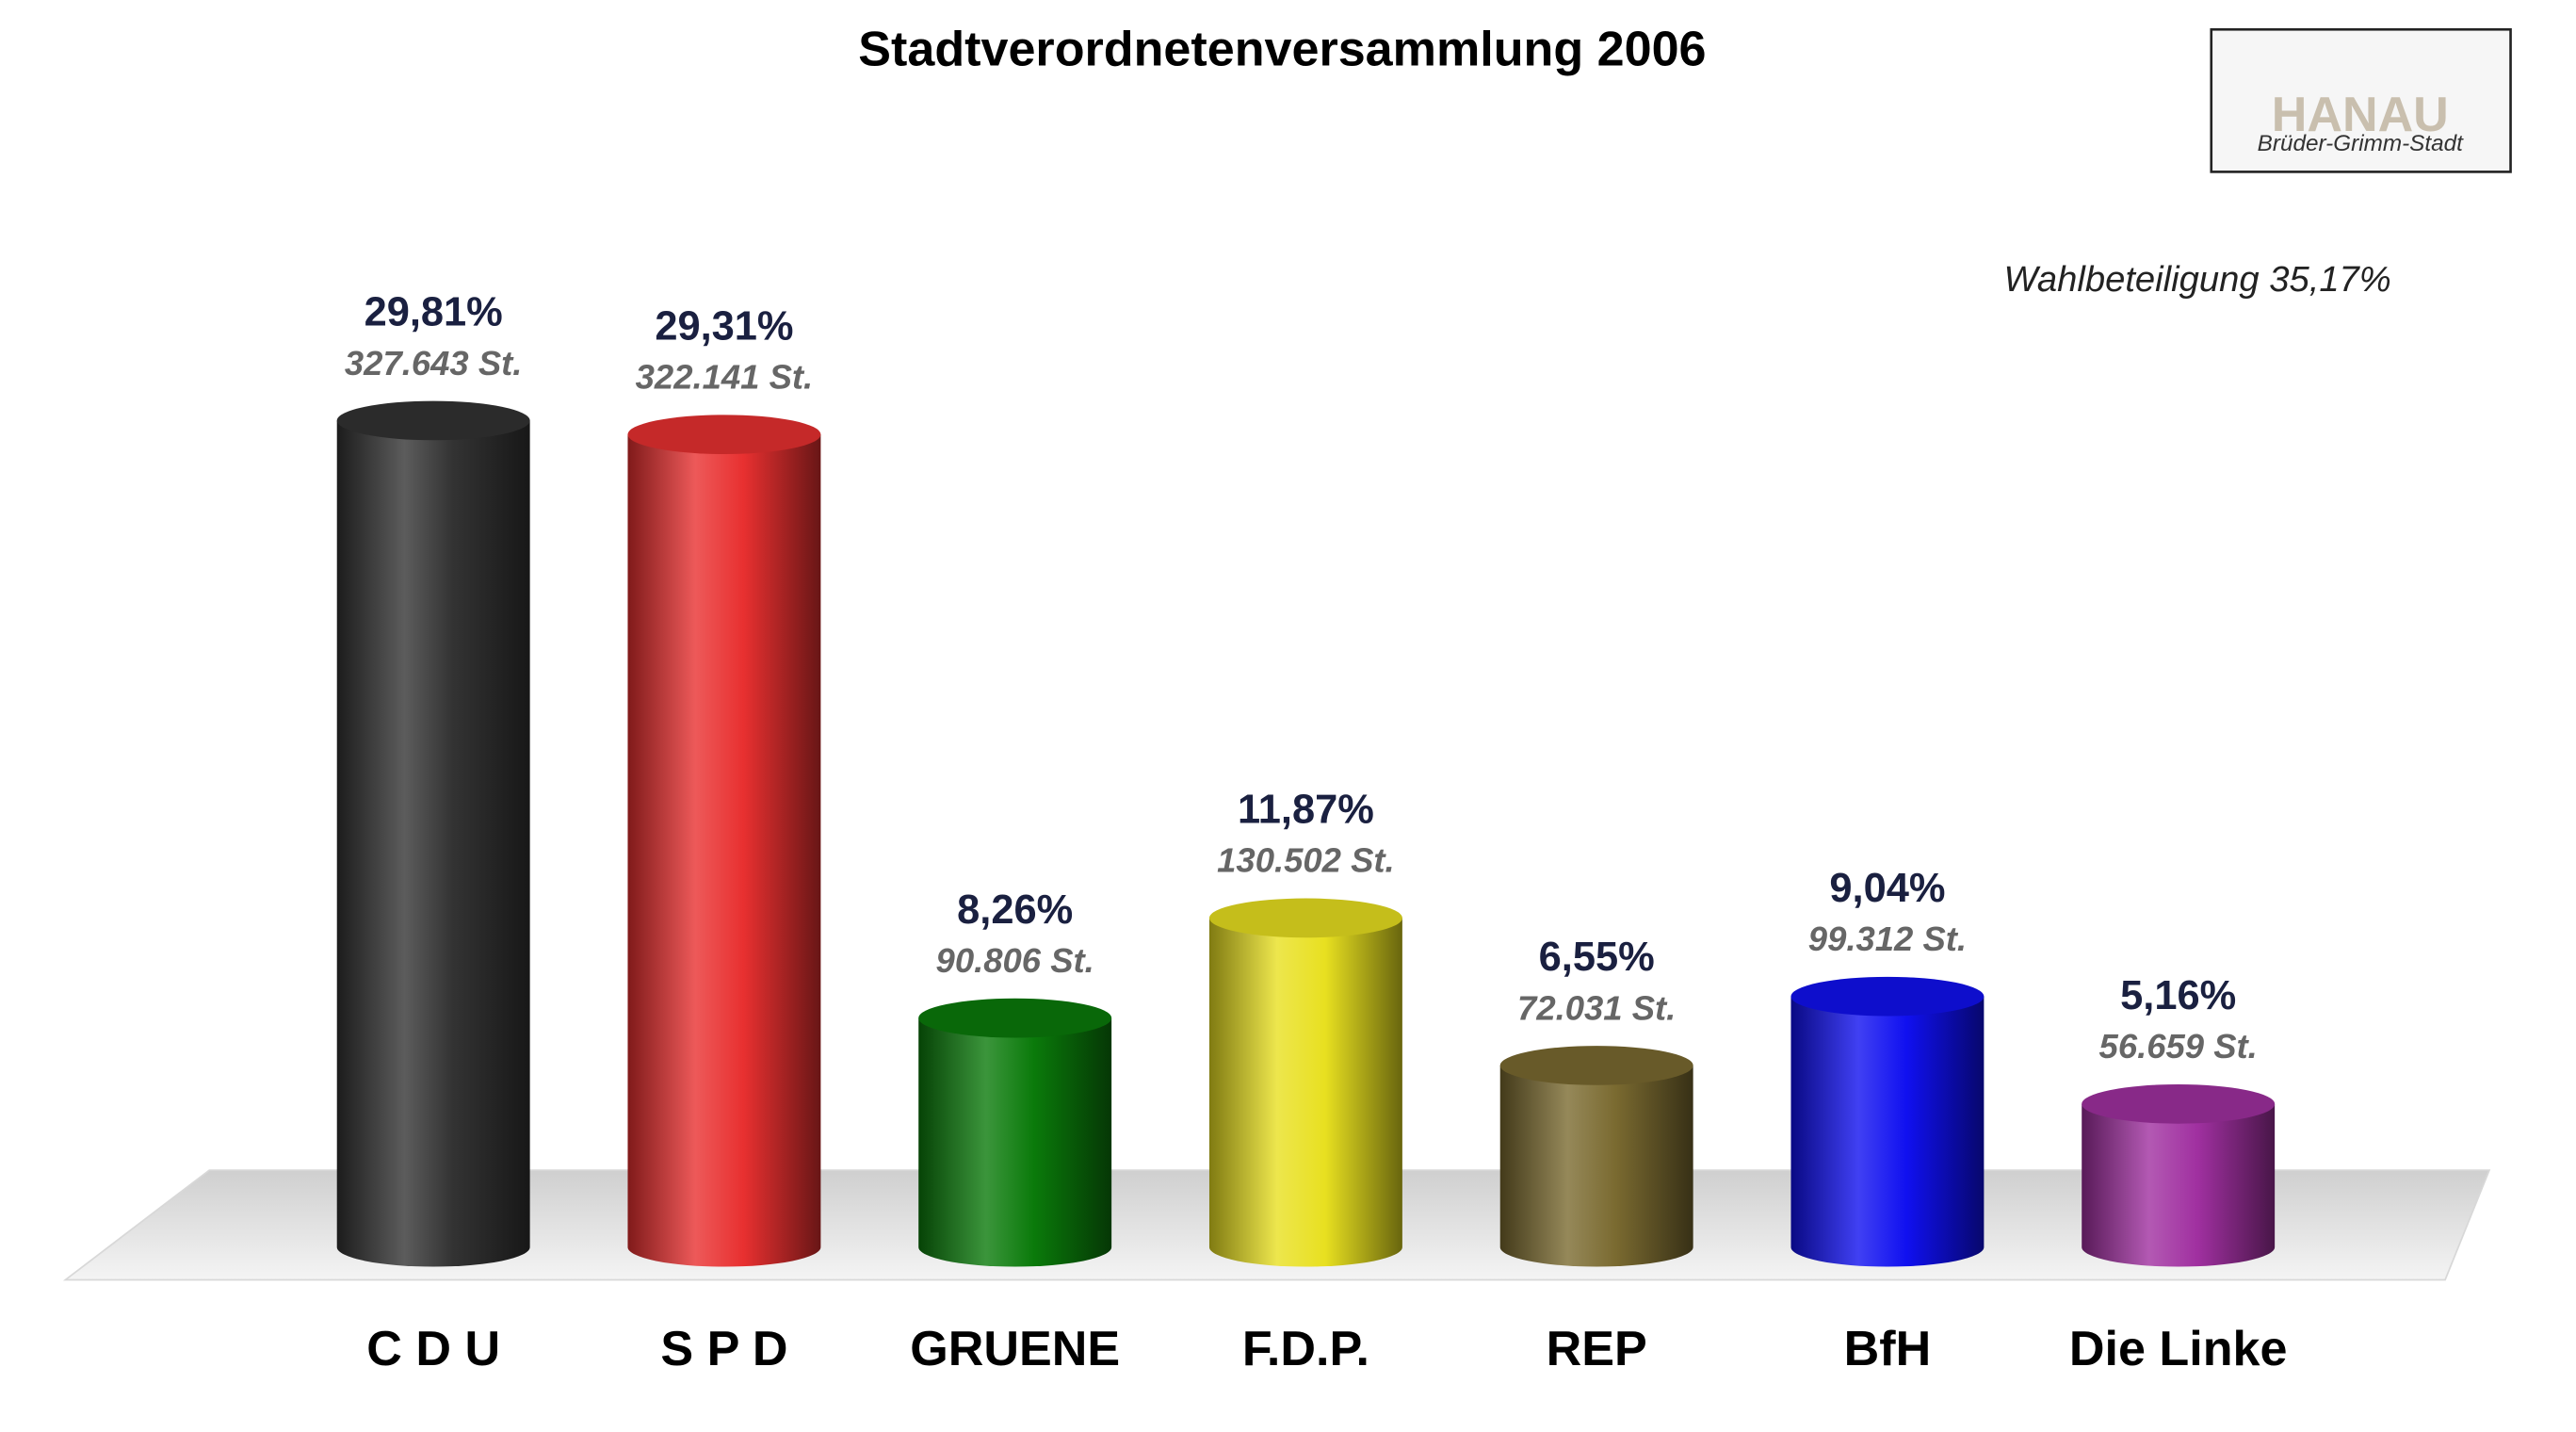 The width and height of the screenshot is (2576, 1432). What do you see at coordinates (723, 1349) in the screenshot?
I see `x-tick-label: S P D` at bounding box center [723, 1349].